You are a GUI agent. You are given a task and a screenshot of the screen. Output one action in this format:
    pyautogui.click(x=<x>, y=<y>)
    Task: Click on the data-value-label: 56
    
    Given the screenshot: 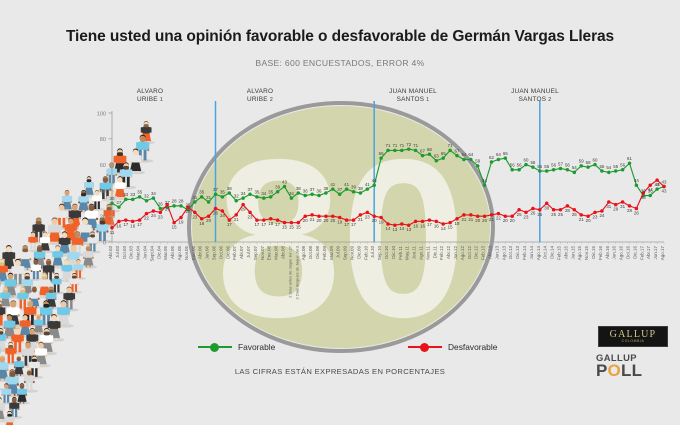 What is the action you would take?
    pyautogui.click(x=519, y=165)
    